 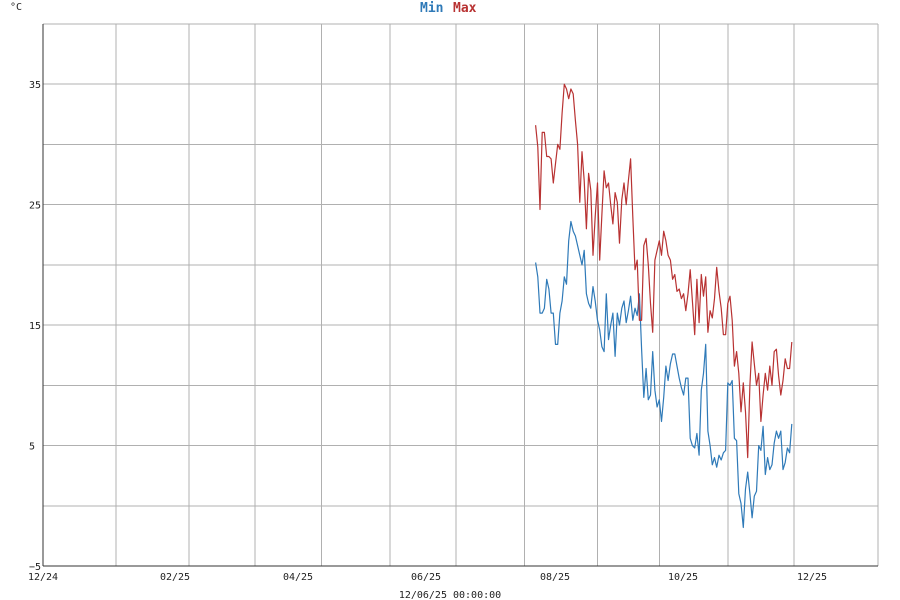 I want to click on x-tick-label: 02/25, so click(x=175, y=577).